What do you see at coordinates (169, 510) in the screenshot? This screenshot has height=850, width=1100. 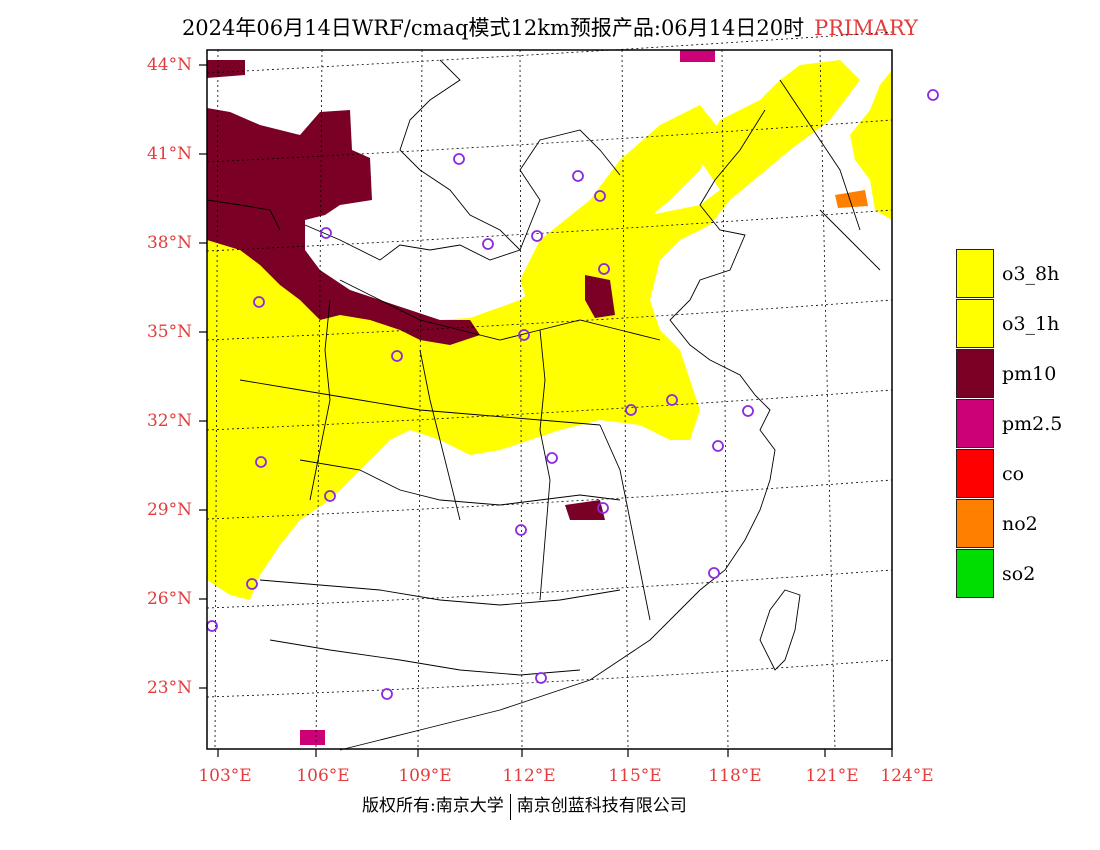 I see `lat-label-29n: 29°N` at bounding box center [169, 510].